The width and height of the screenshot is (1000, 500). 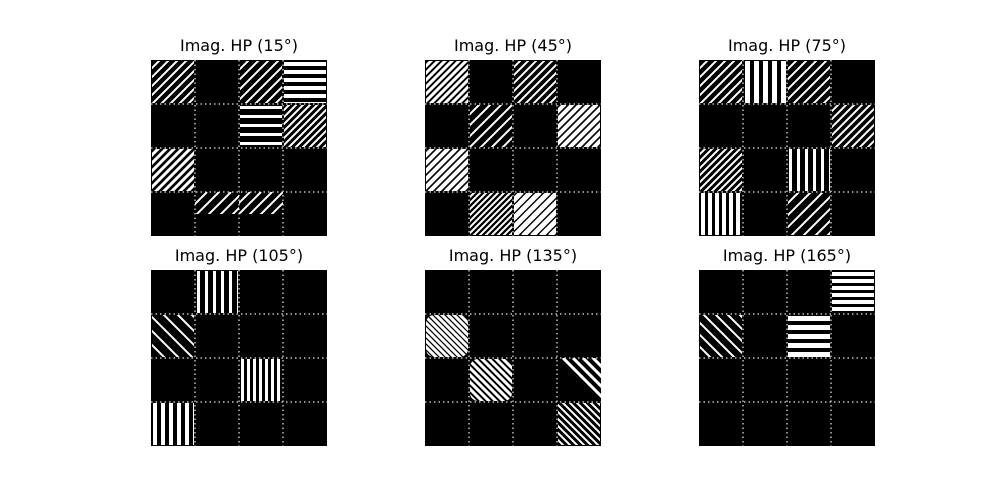 What do you see at coordinates (513, 45) in the screenshot?
I see `panel-title: Imag. HP (45°)` at bounding box center [513, 45].